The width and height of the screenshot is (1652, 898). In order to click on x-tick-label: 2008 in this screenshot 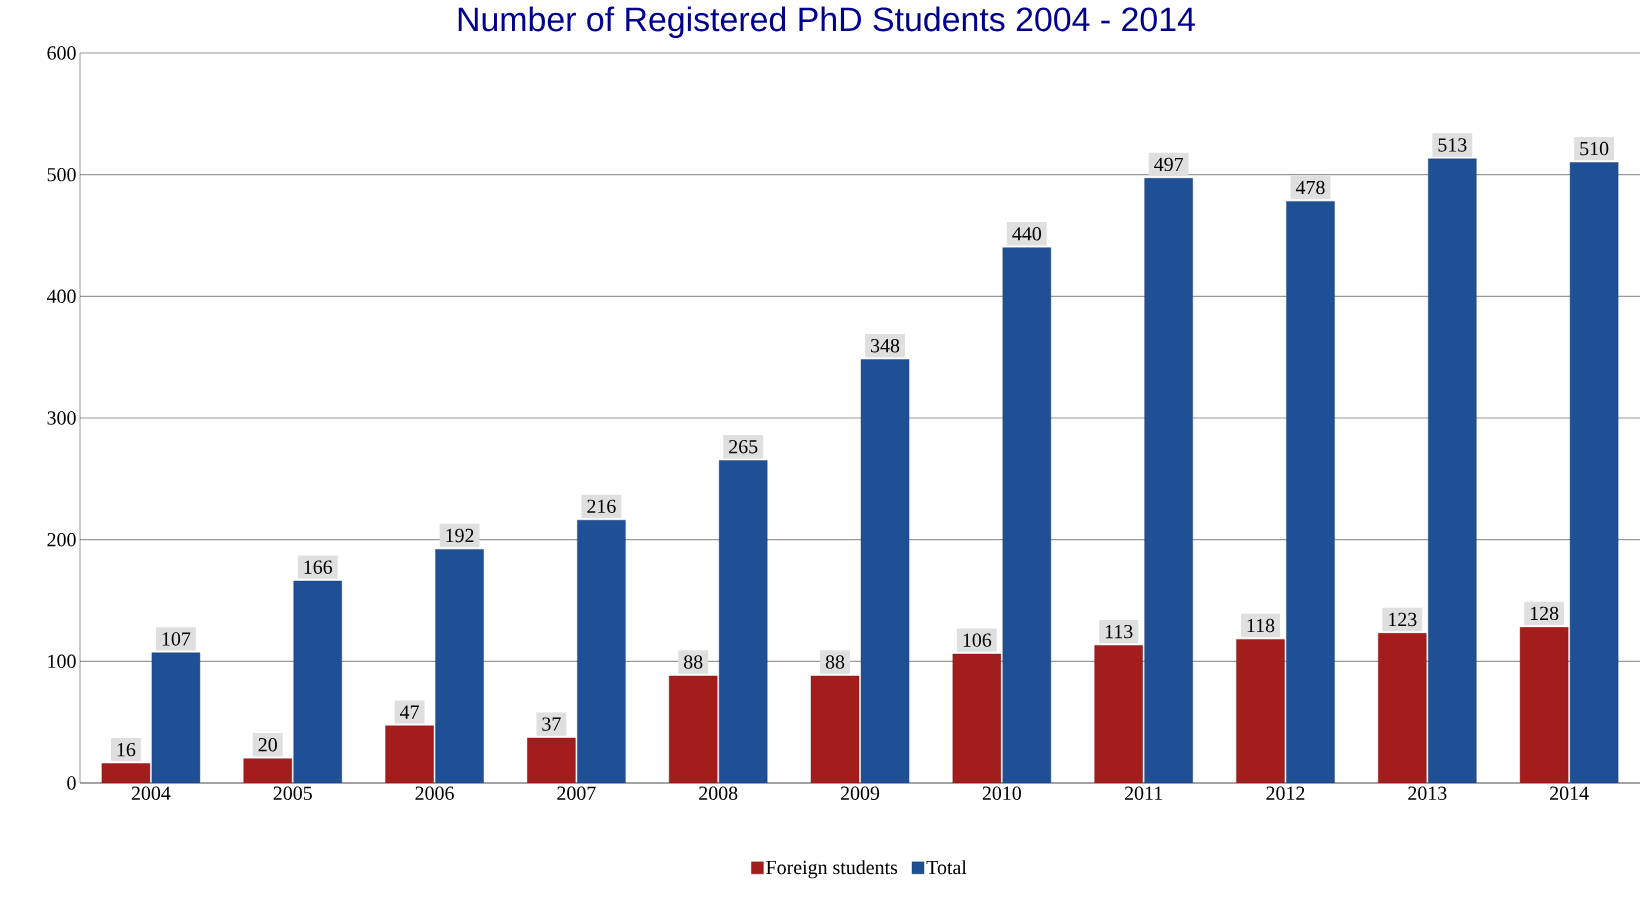, I will do `click(718, 793)`.